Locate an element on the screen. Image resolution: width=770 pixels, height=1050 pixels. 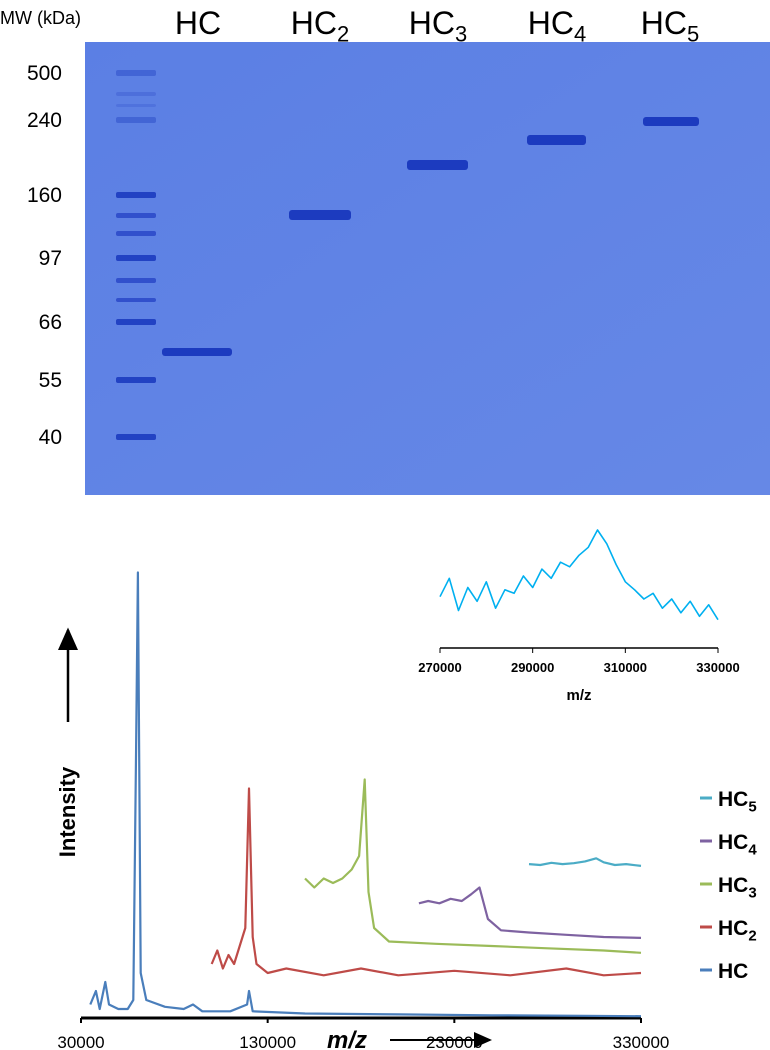
x-axis-label: m/z is located at coordinates (347, 1038).